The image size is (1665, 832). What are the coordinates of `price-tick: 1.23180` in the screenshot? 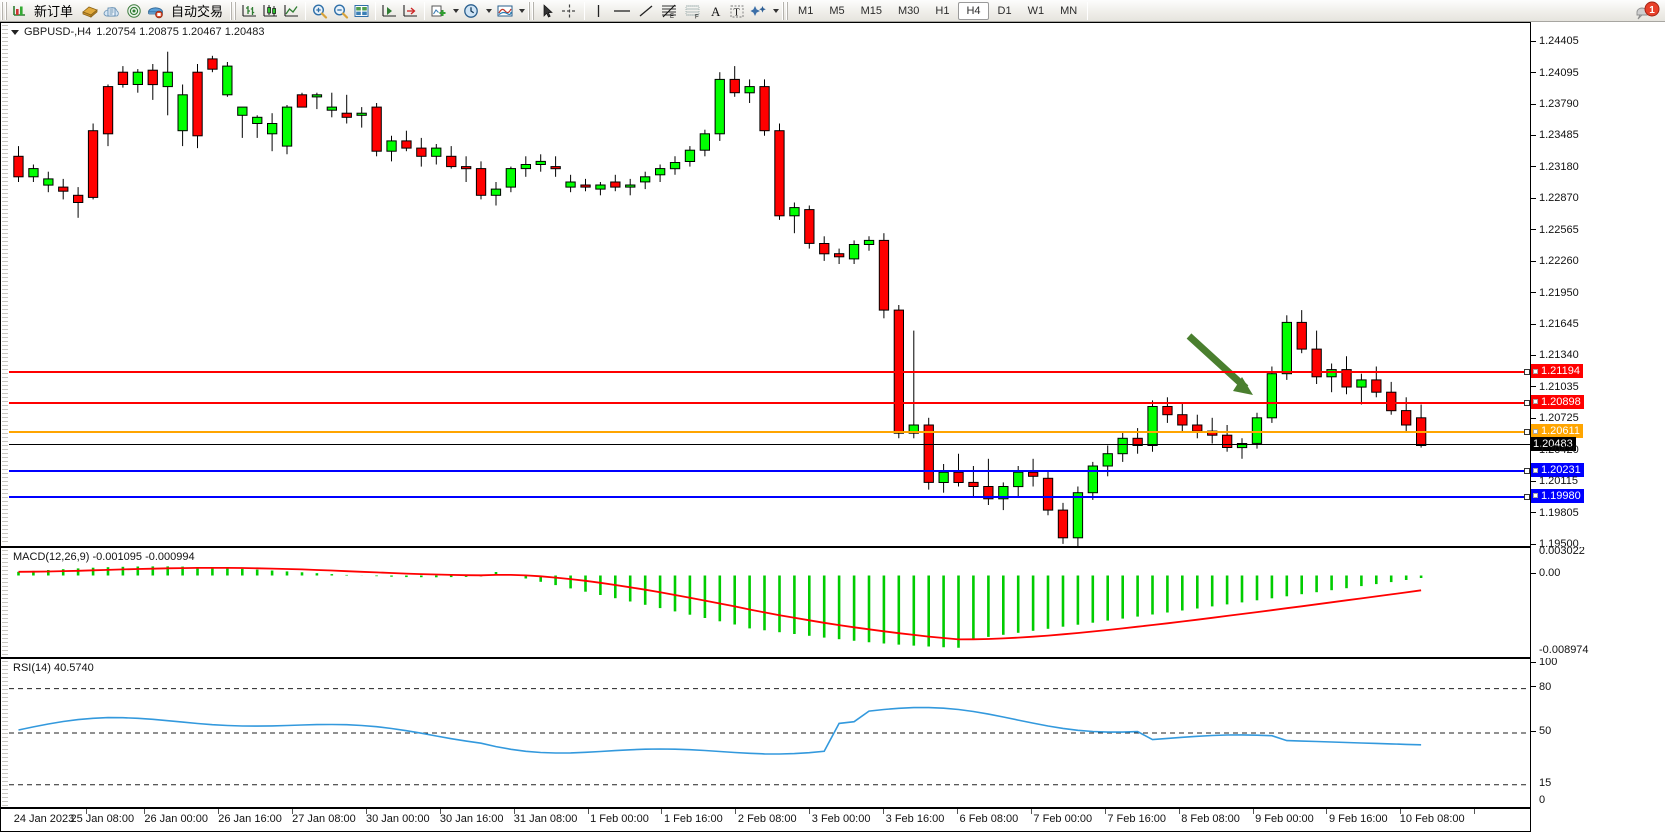 It's located at (1555, 167).